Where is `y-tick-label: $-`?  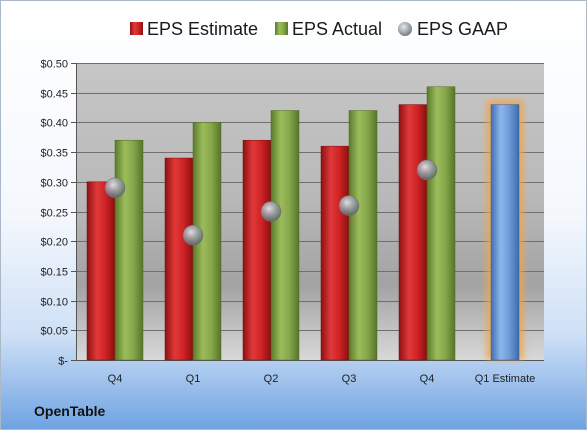 y-tick-label: $- is located at coordinates (63, 362).